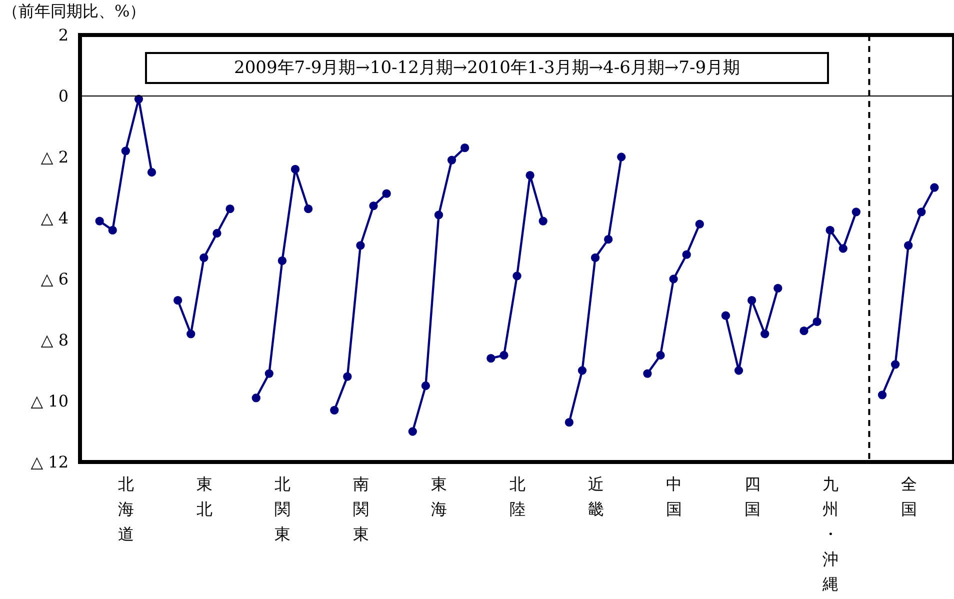 The image size is (954, 599). I want to click on x-tick-label: 北陸, so click(518, 496).